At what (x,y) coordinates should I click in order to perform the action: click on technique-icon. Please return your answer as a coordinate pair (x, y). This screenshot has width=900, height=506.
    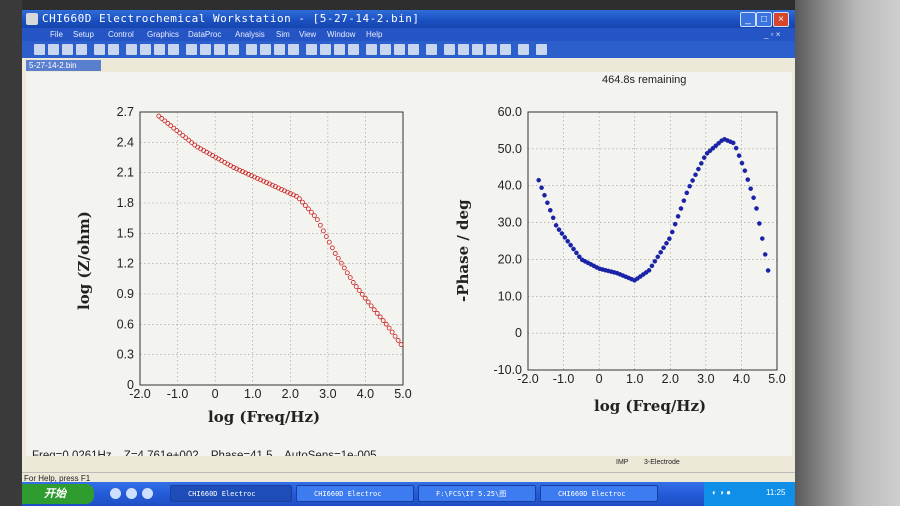
    Looking at the image, I should click on (99, 49).